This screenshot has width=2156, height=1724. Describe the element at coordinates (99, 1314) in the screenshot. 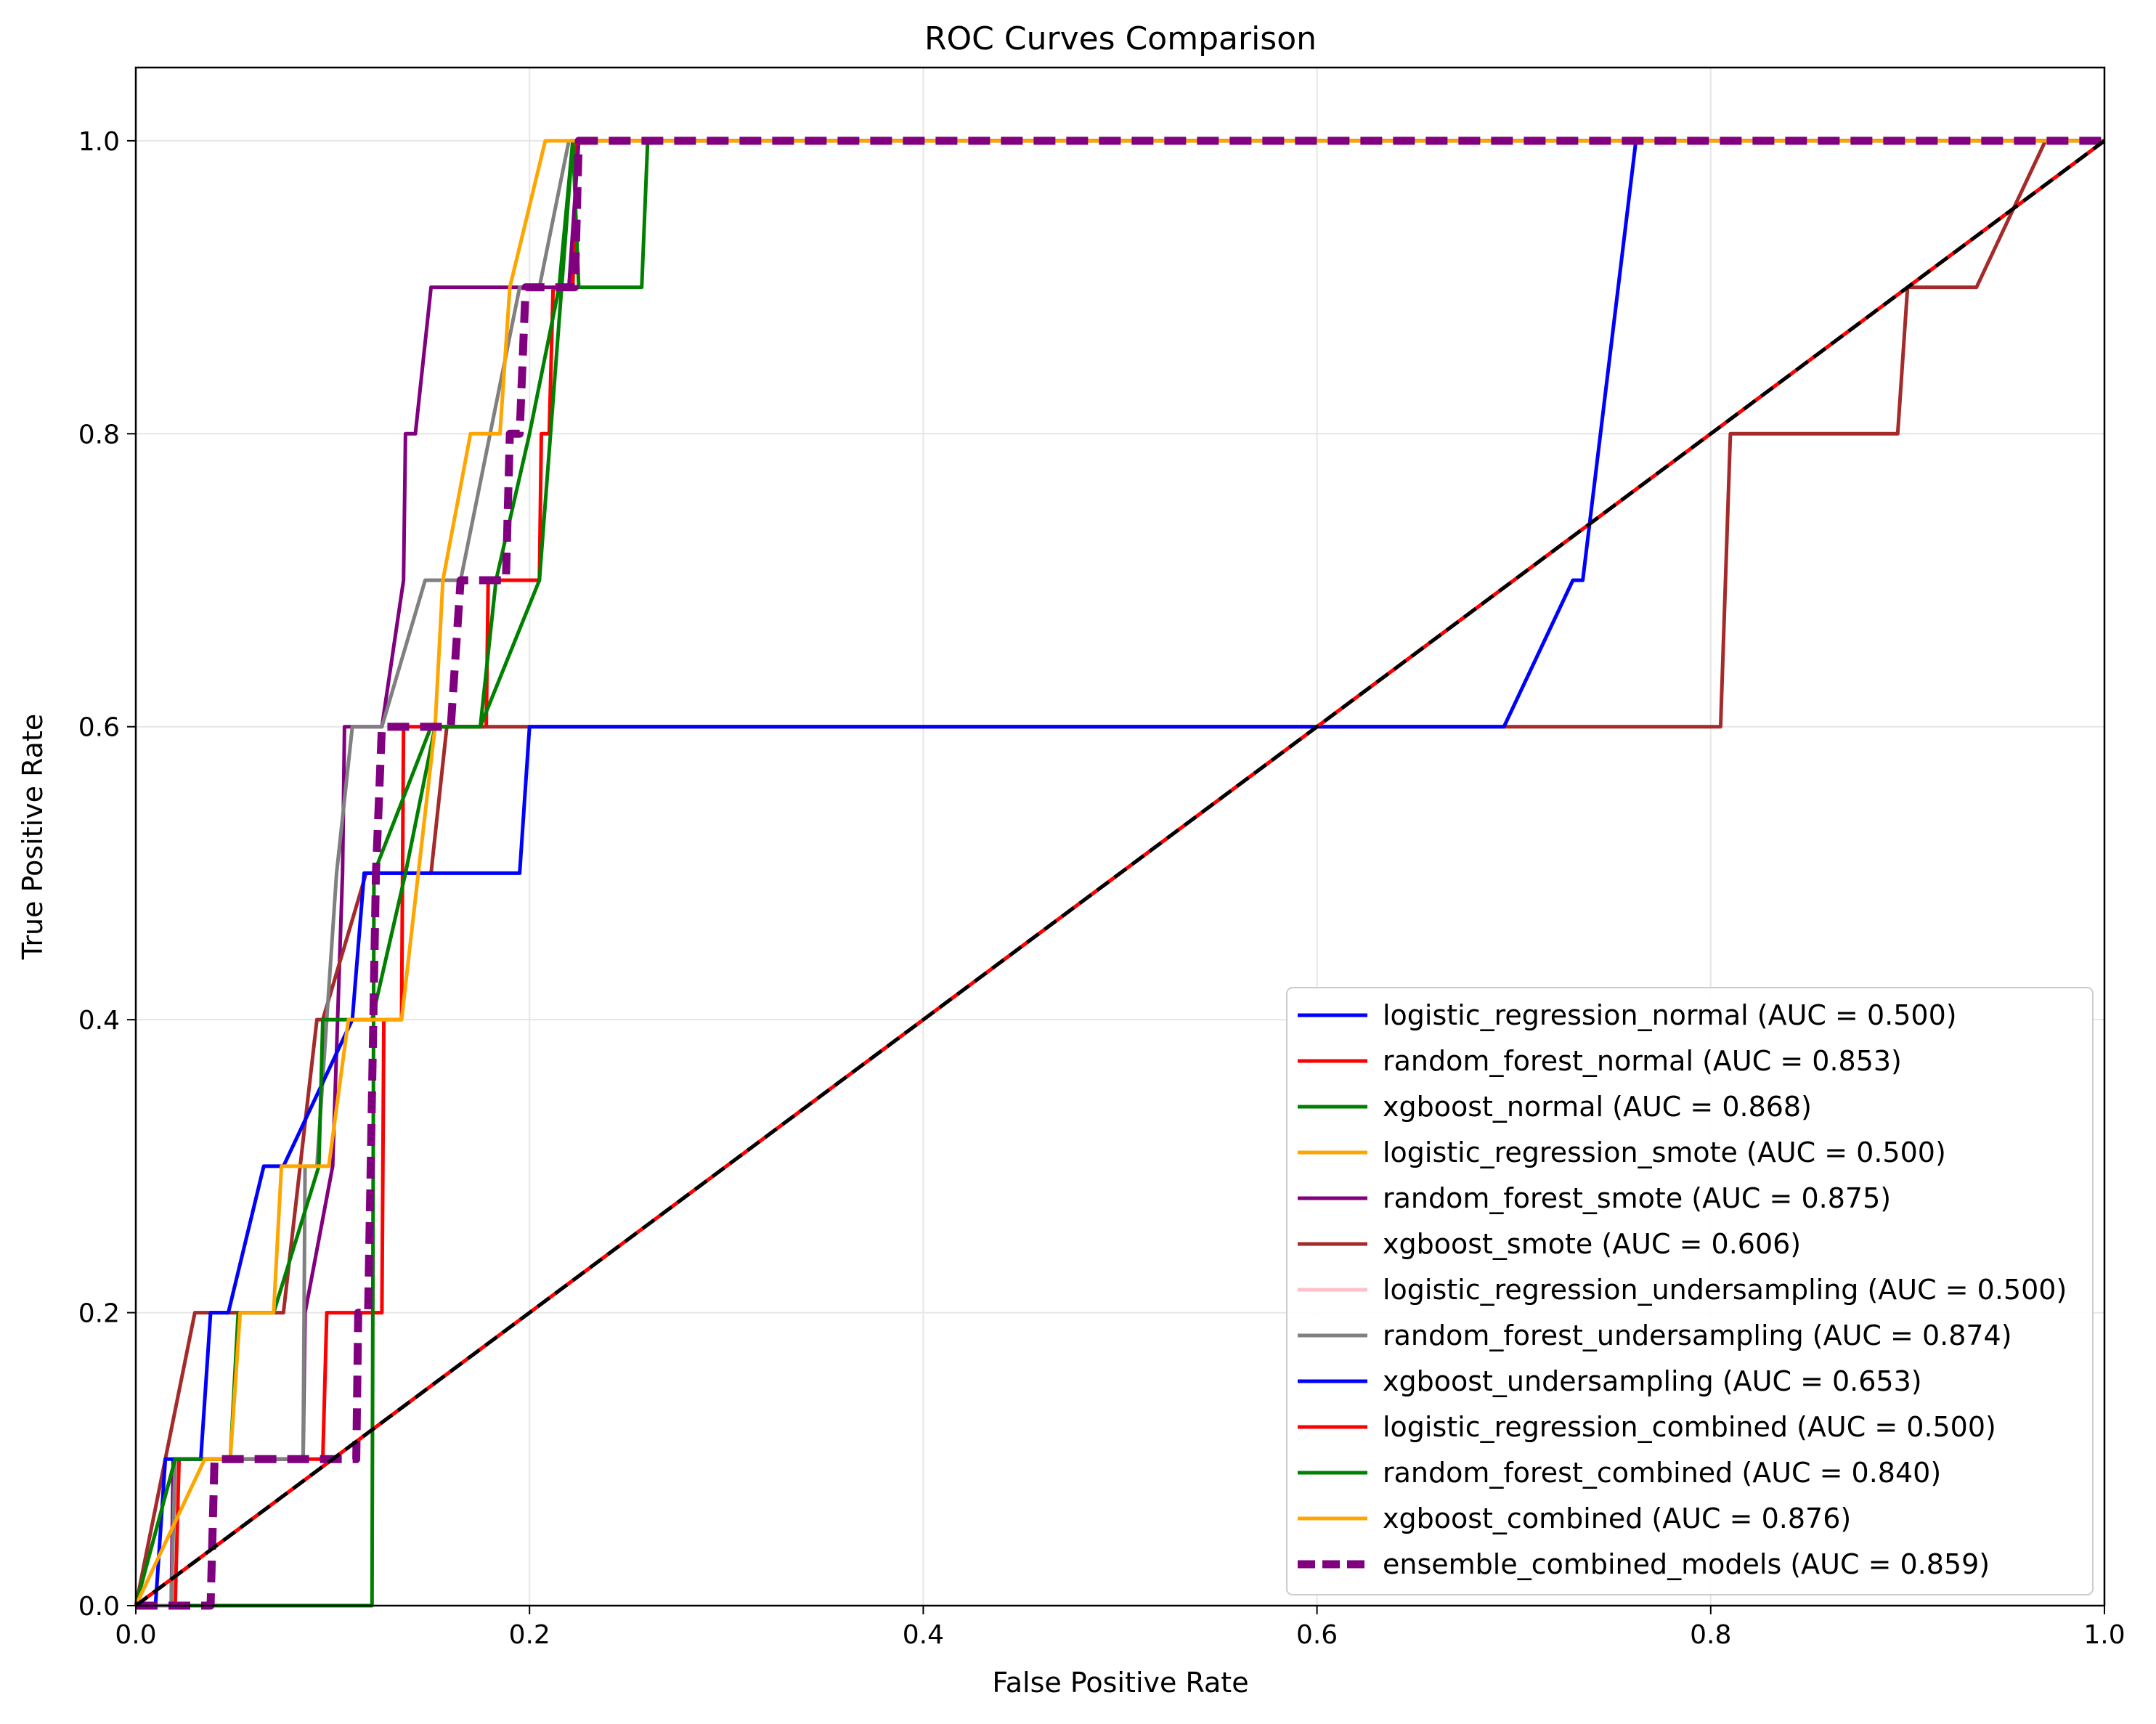

I see `y-tick-label: 0.2` at that location.